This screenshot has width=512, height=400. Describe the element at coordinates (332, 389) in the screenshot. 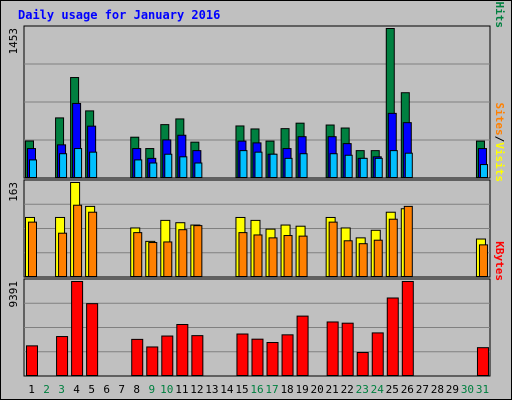

I see `x-tick-label: 21` at that location.